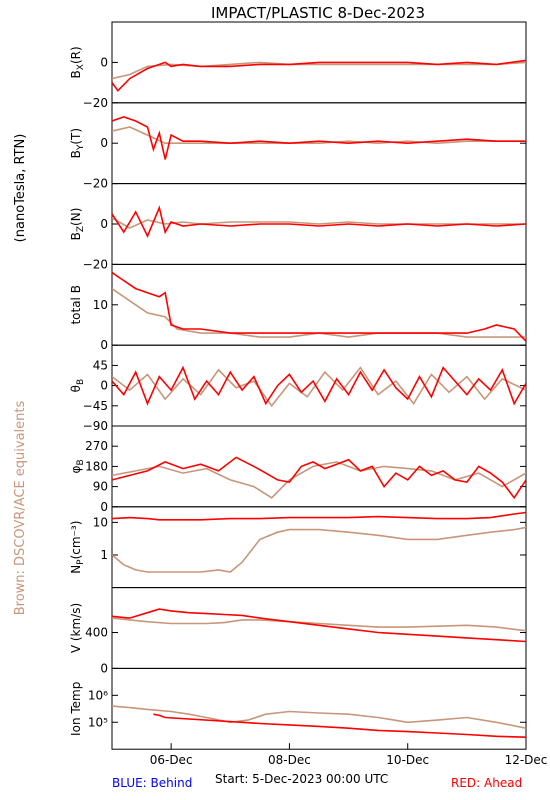  What do you see at coordinates (98, 722) in the screenshot?
I see `y-tick-label: 10⁵` at bounding box center [98, 722].